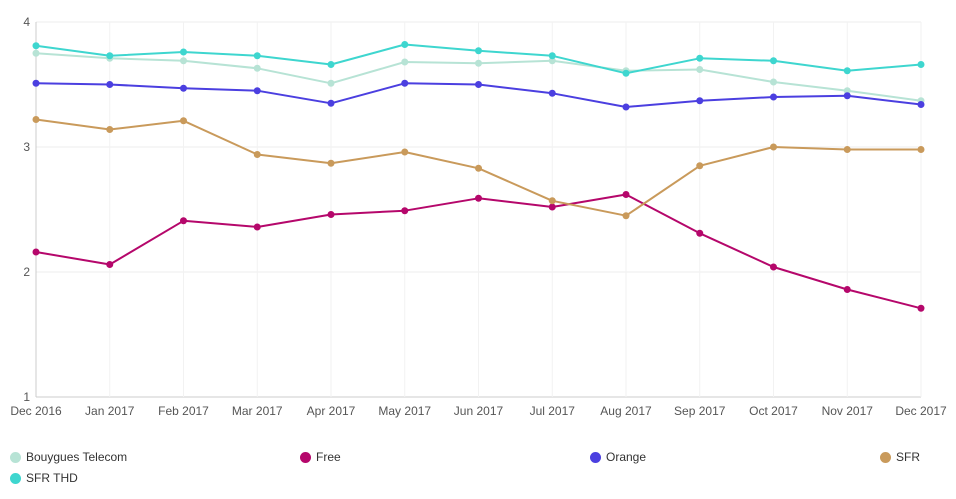  Describe the element at coordinates (553, 411) in the screenshot. I see `x-tick-label: Jul 2017` at that location.